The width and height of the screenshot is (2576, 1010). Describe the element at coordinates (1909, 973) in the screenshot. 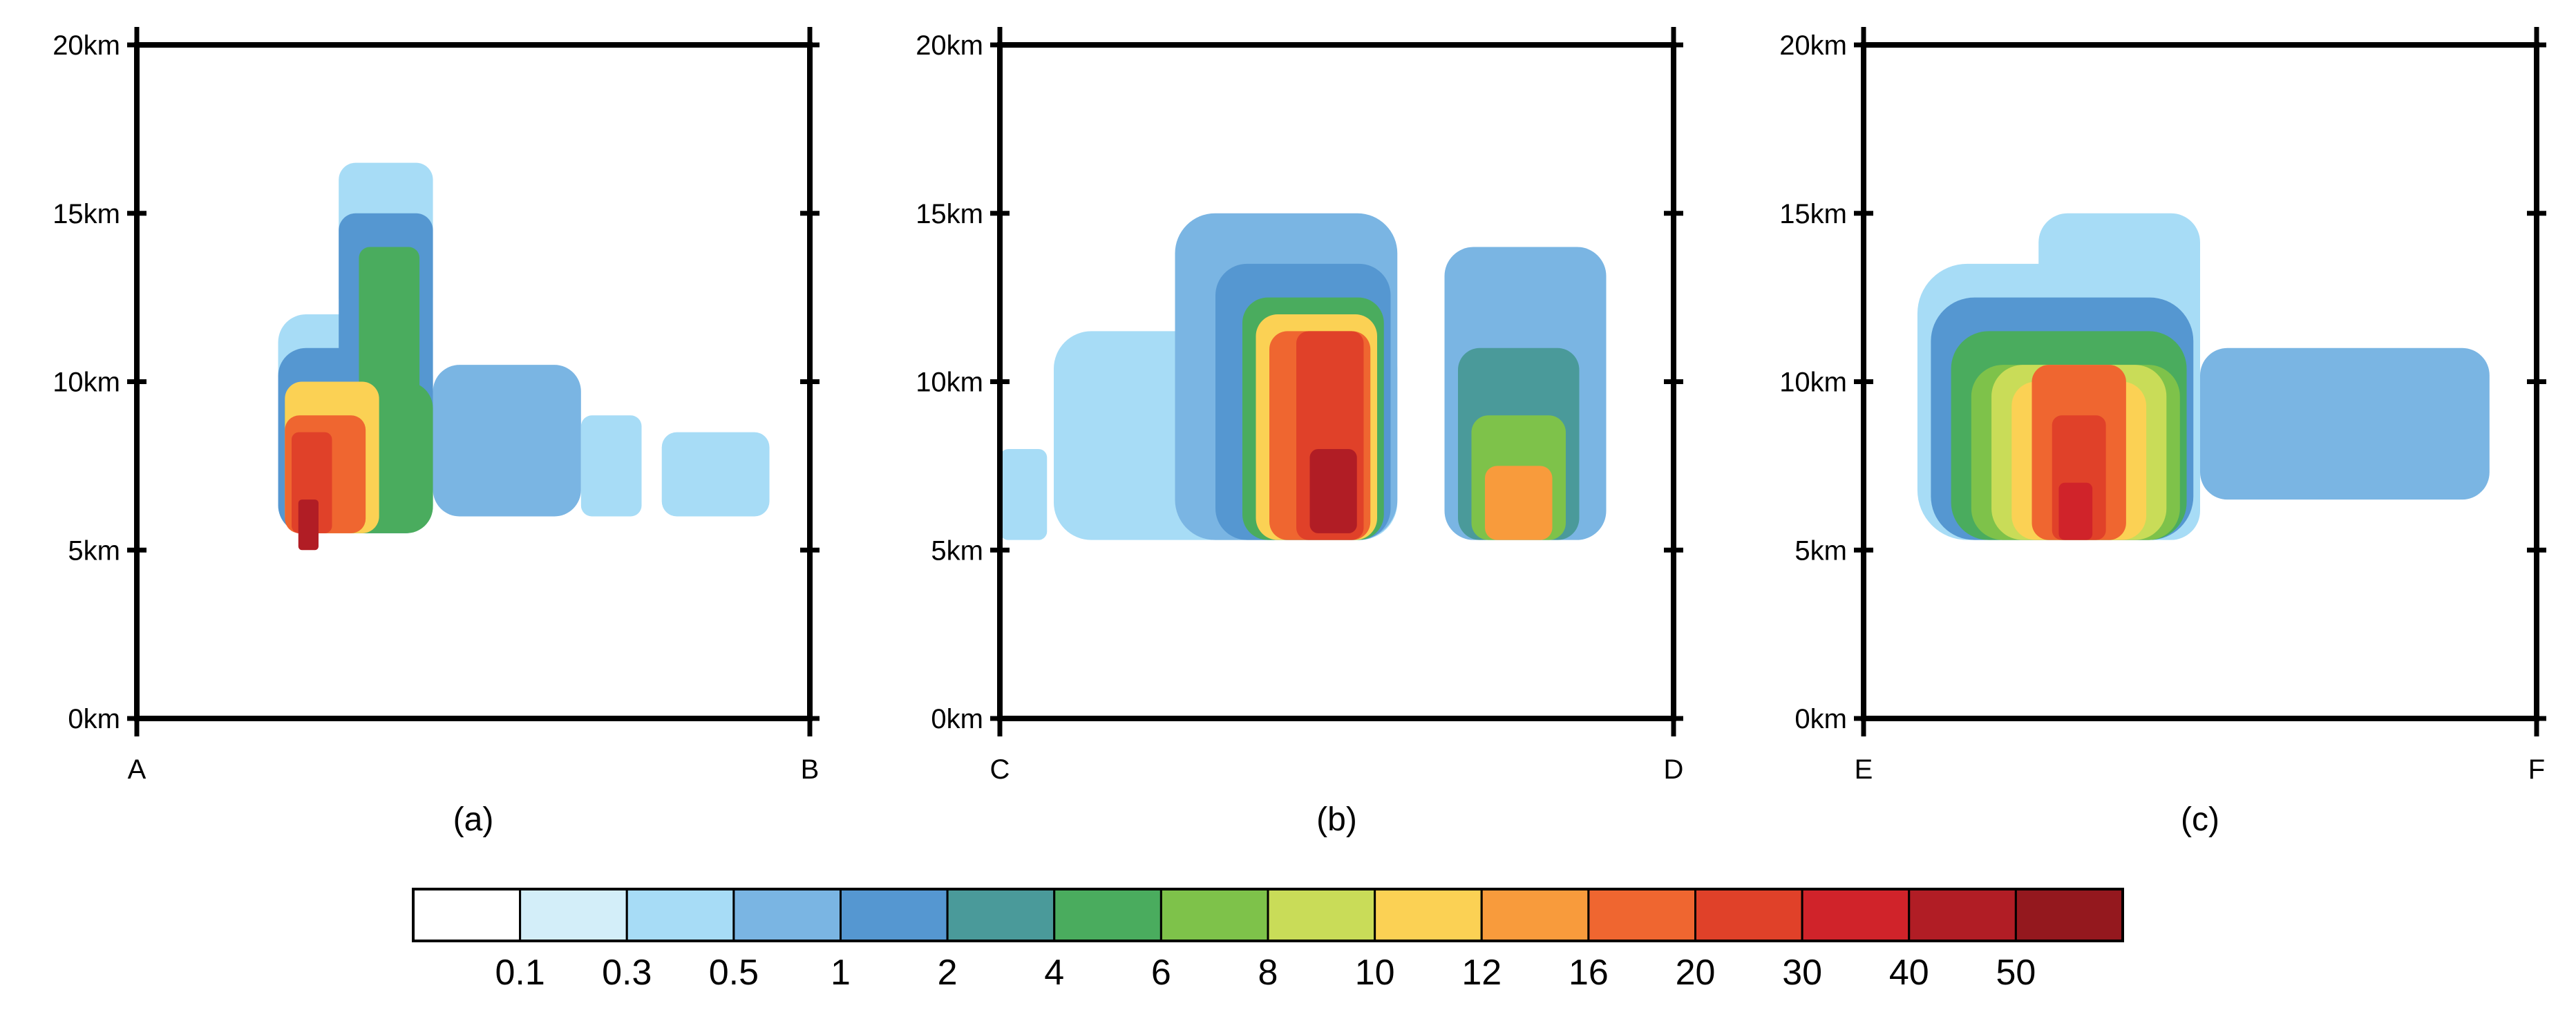

I see `colorbar-label: 40` at that location.